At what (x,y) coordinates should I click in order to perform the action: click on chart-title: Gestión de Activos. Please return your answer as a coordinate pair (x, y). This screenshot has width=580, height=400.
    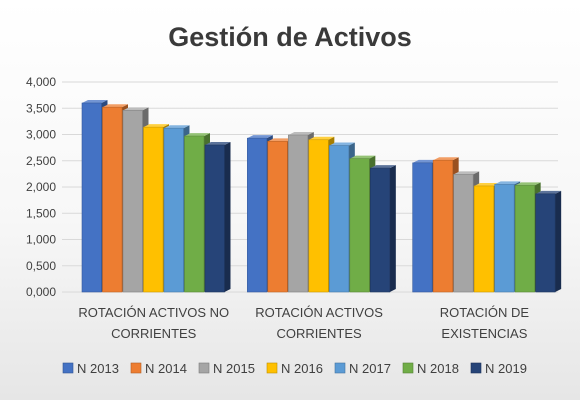
    Looking at the image, I should click on (290, 37).